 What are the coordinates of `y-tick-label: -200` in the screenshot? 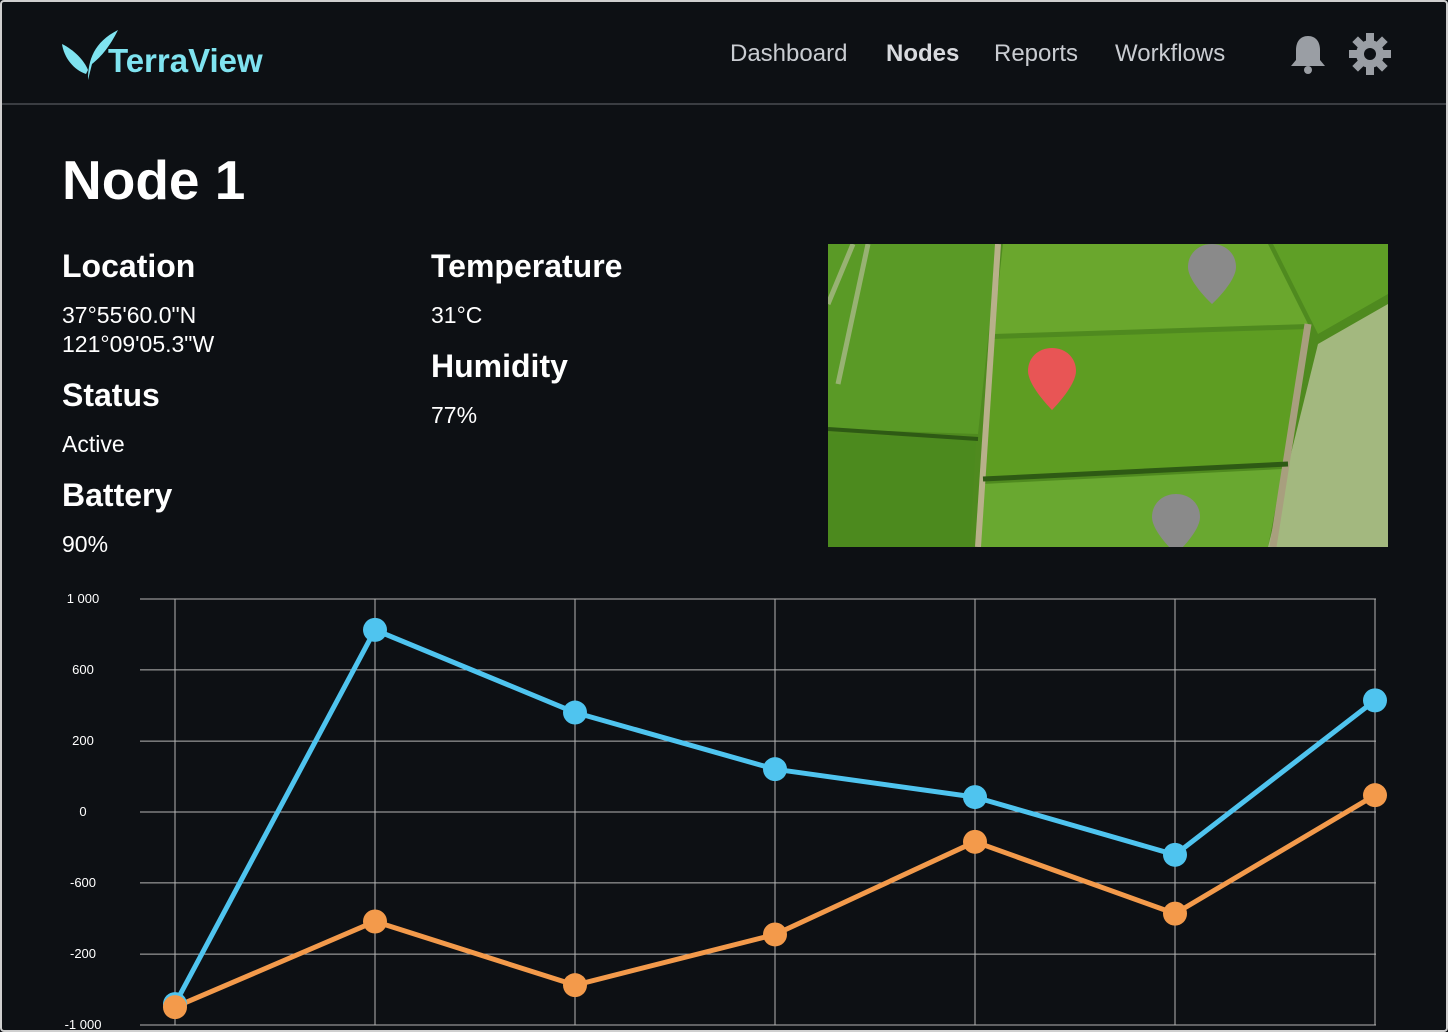 It's located at (83, 953).